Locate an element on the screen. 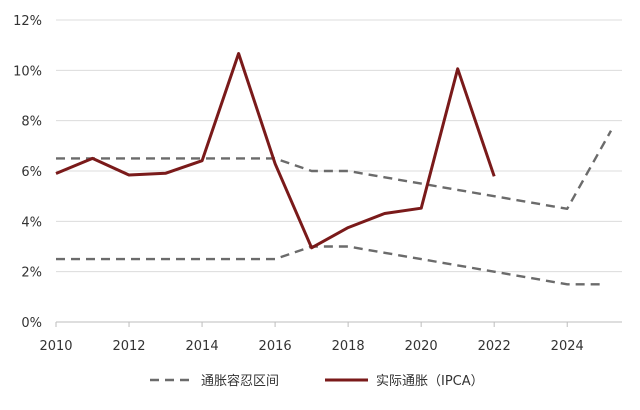 This screenshot has width=640, height=410. legend: 通胀容忍区间 实际通胀（IPCA） is located at coordinates (317, 381).